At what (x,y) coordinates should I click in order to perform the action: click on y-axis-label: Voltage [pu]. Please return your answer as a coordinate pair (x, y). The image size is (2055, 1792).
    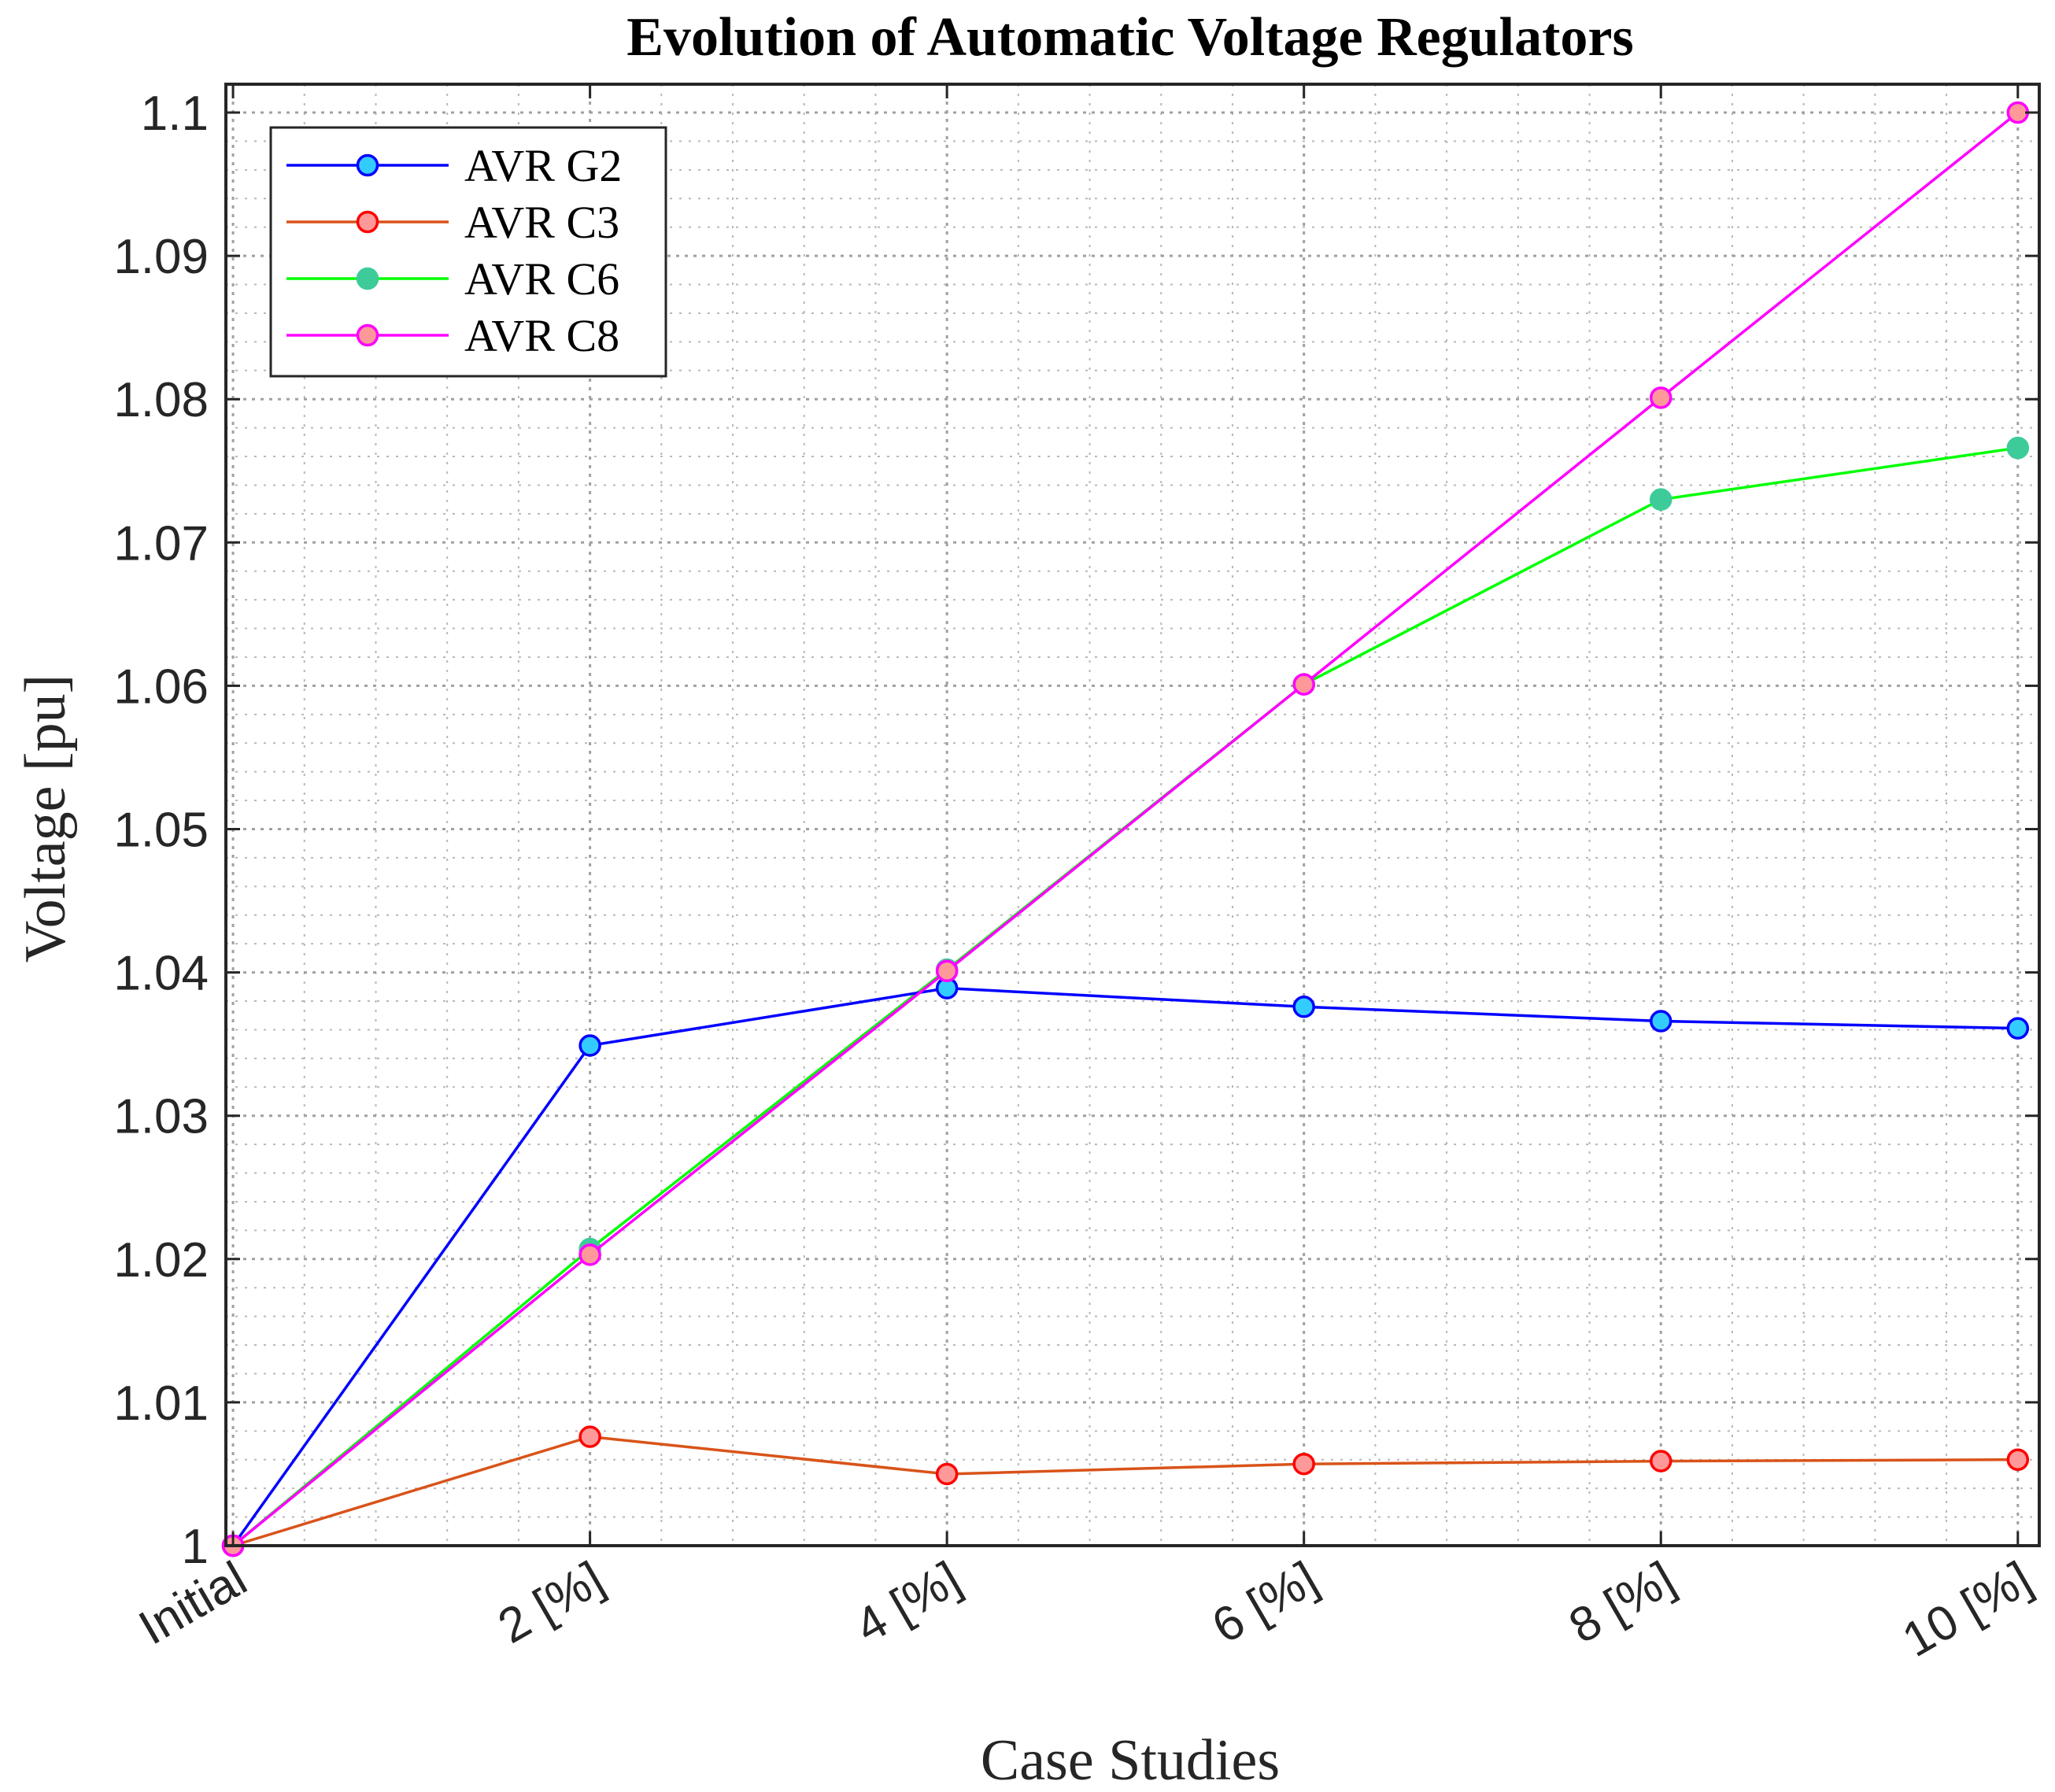
    Looking at the image, I should click on (45, 819).